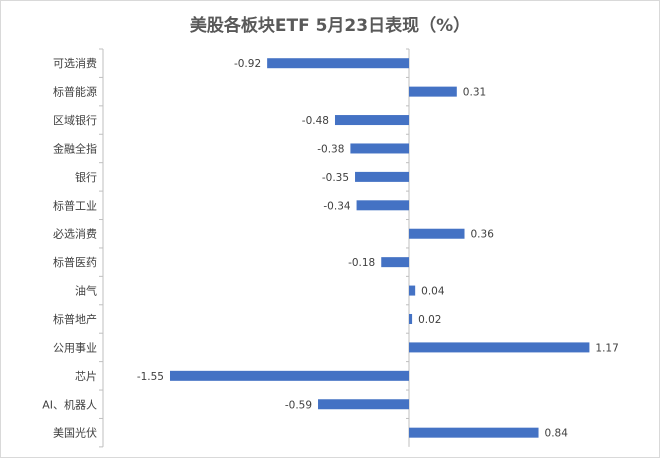 The image size is (660, 458). I want to click on data-label: 0.04, so click(433, 292).